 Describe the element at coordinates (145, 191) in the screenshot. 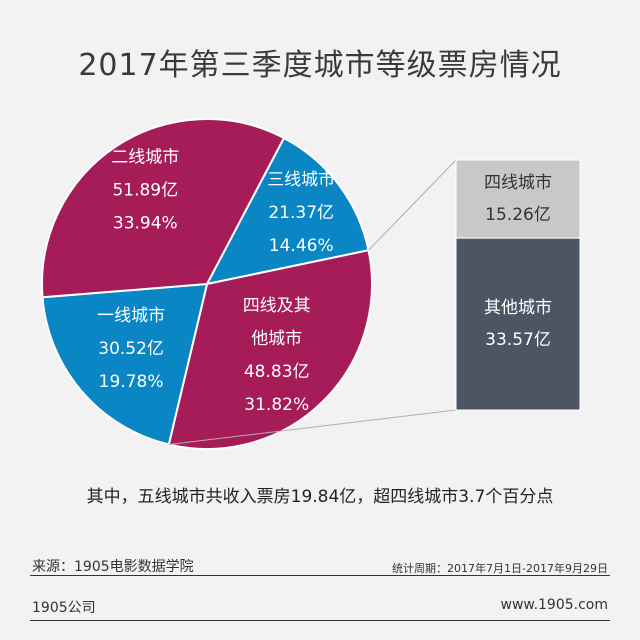

I see `slice-value-3: 51.89亿` at that location.